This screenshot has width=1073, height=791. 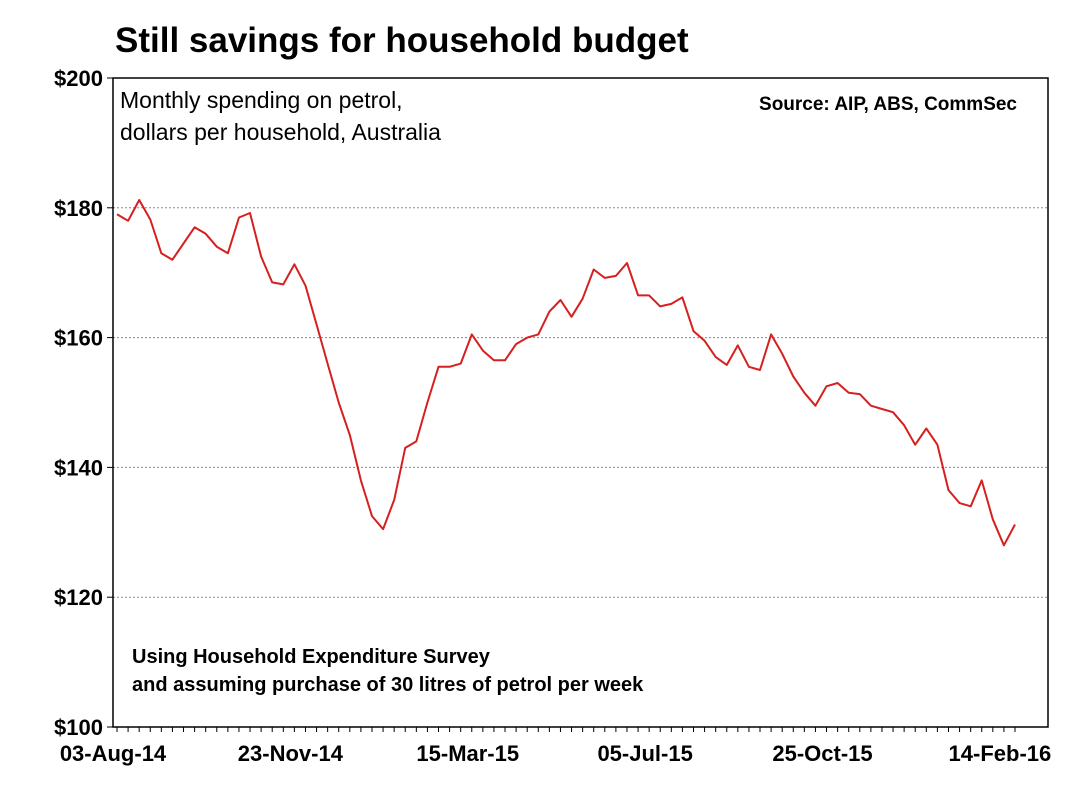 I want to click on x-tick-label-05-jul-15: 05-Jul-15, so click(x=644, y=753).